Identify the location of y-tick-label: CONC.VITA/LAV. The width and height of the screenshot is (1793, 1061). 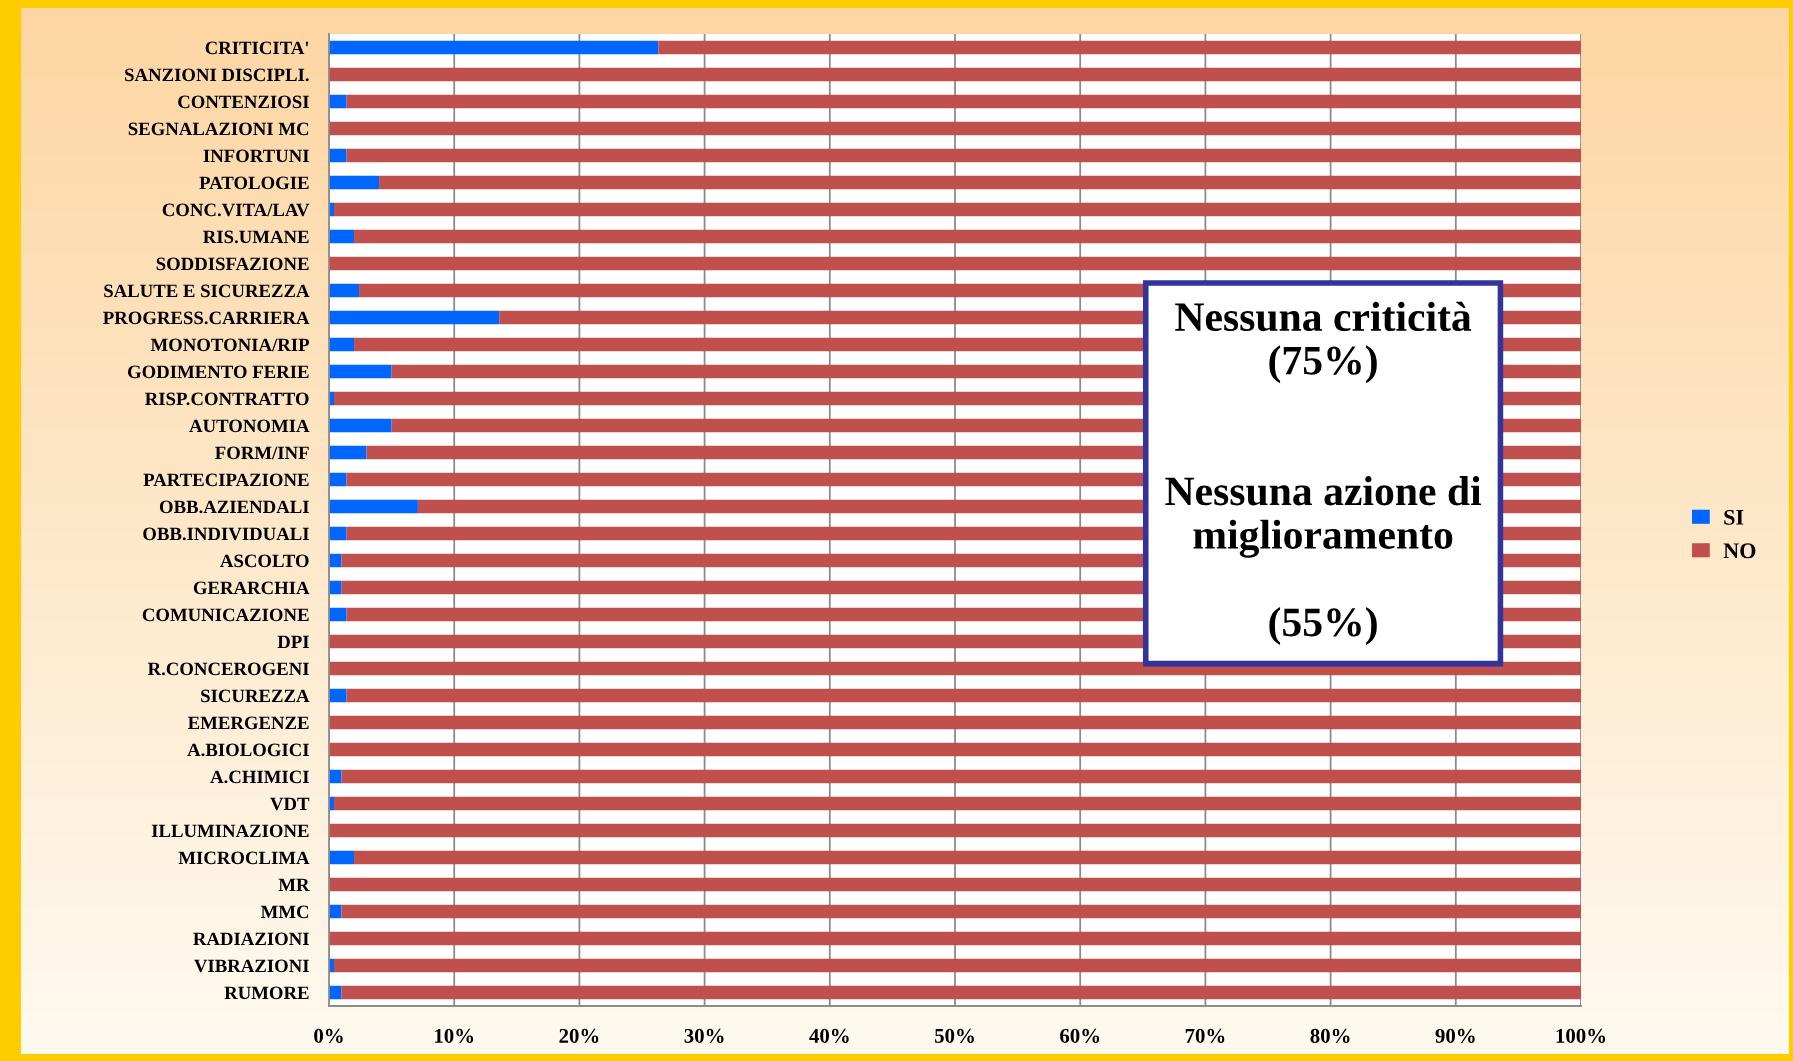
(236, 210).